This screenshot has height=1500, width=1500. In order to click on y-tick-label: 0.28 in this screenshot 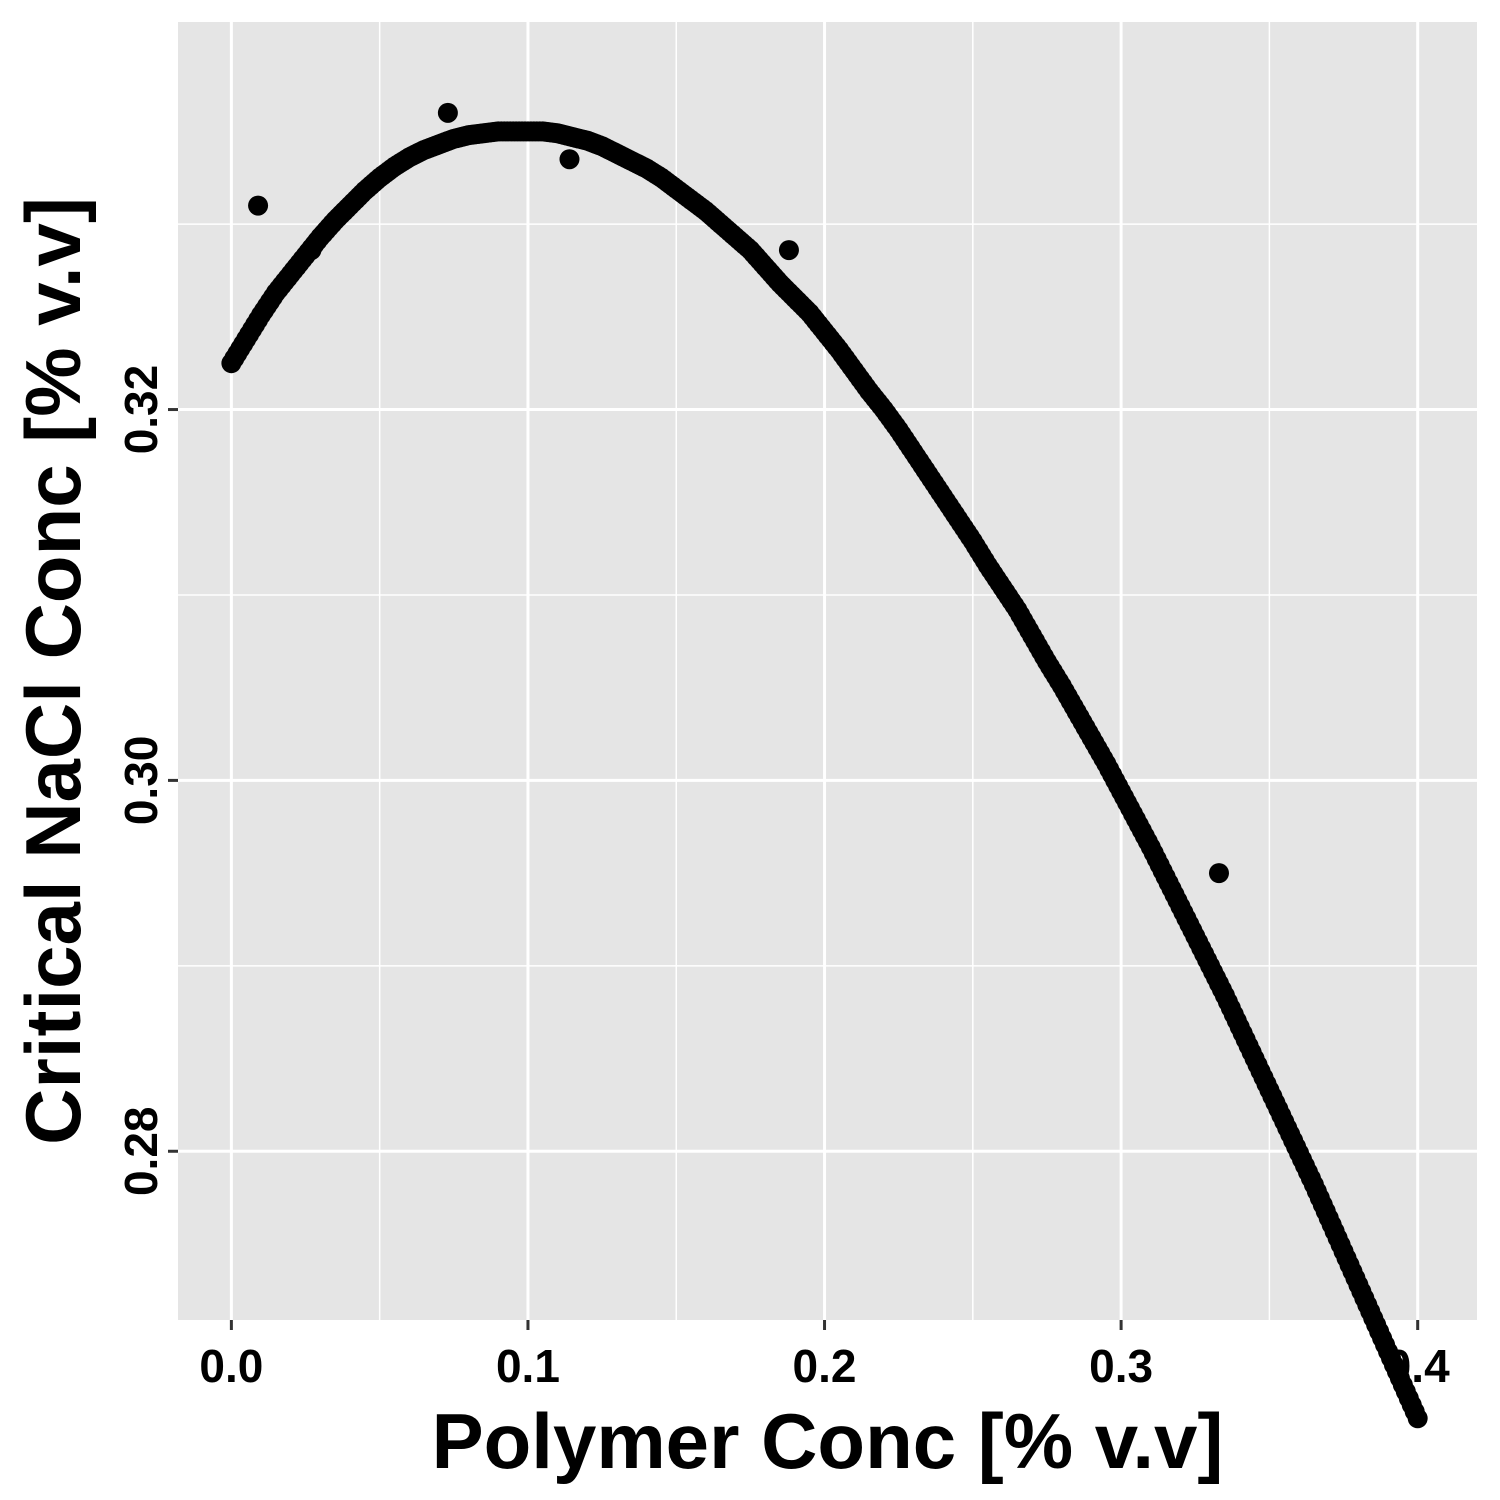, I will do `click(141, 1151)`.